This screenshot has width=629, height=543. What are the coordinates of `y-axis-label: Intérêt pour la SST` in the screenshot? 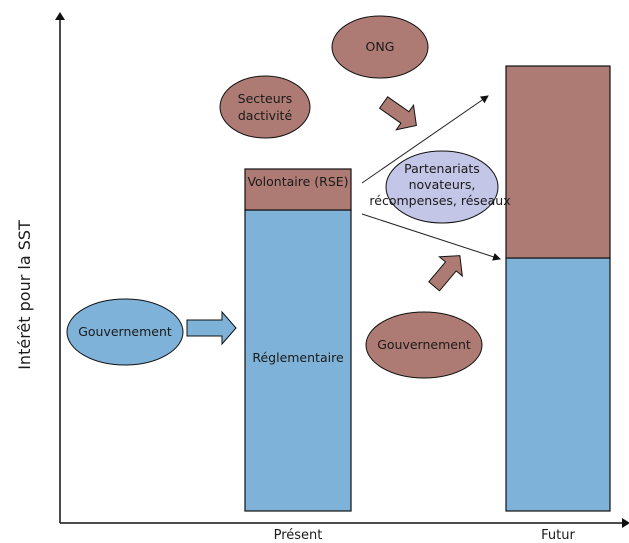 It's located at (24, 295).